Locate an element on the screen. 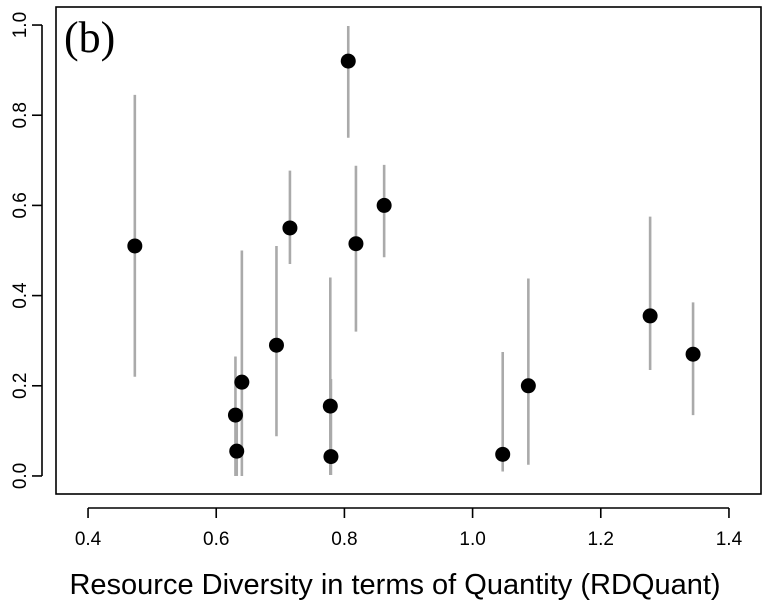 This screenshot has width=768, height=603. panel-label: (b) is located at coordinates (89, 37).